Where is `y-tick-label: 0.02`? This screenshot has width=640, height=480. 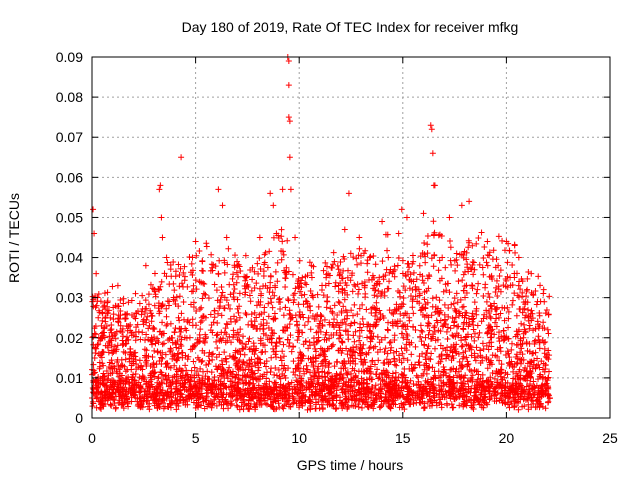 y-tick-label: 0.02 is located at coordinates (69, 338).